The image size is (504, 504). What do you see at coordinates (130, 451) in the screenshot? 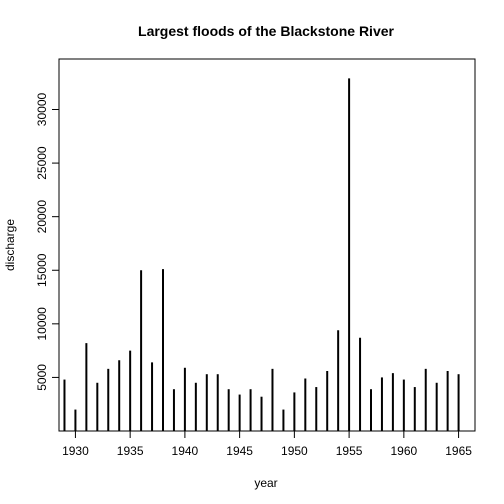
I see `x-tick-label-1935: 1935` at bounding box center [130, 451].